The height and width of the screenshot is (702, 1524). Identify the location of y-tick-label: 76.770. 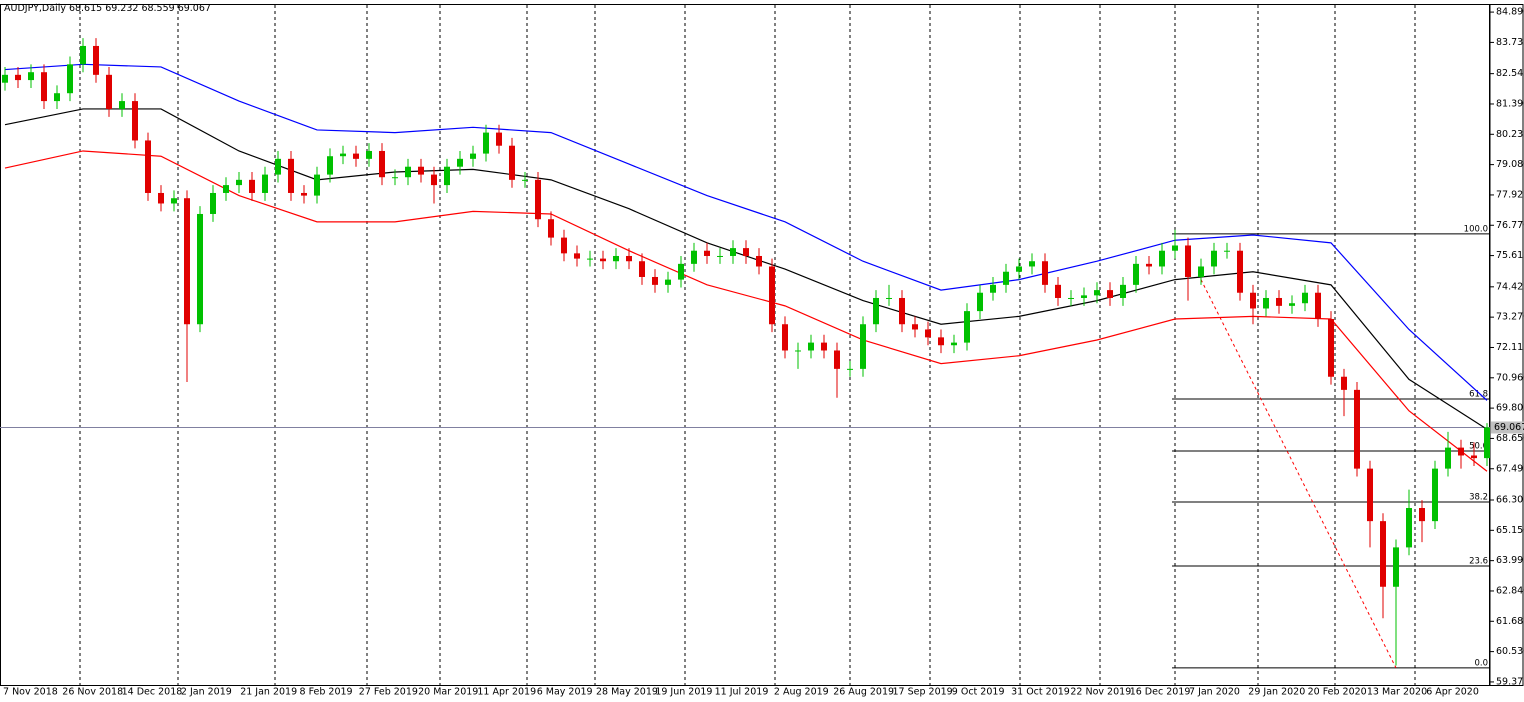
(1510, 225).